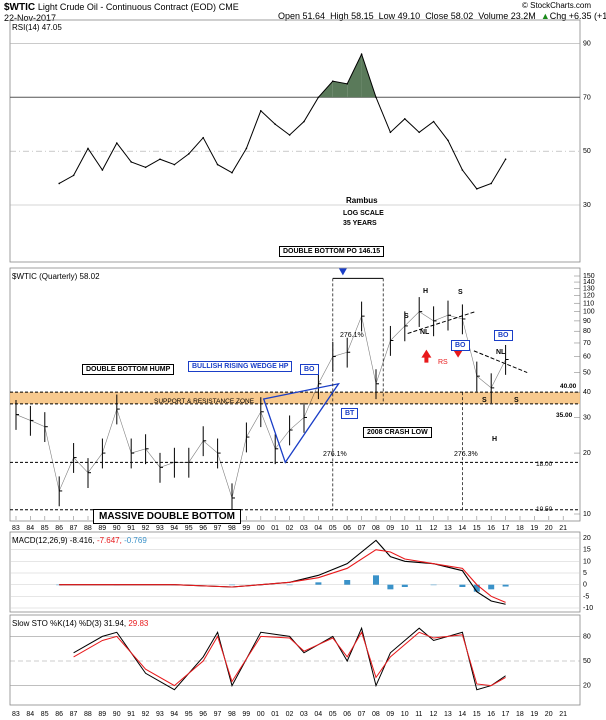 This screenshot has height=720, width=606. I want to click on bo-box-1: BO, so click(309, 369).